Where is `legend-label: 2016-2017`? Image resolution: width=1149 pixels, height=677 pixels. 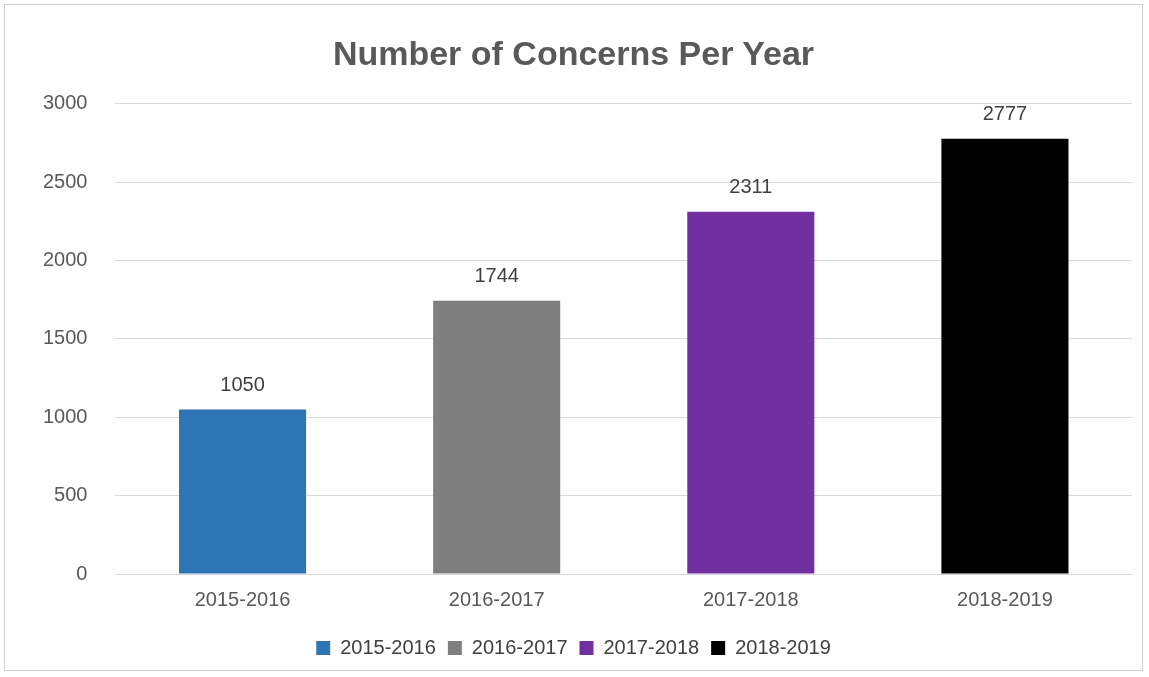 legend-label: 2016-2017 is located at coordinates (519, 646).